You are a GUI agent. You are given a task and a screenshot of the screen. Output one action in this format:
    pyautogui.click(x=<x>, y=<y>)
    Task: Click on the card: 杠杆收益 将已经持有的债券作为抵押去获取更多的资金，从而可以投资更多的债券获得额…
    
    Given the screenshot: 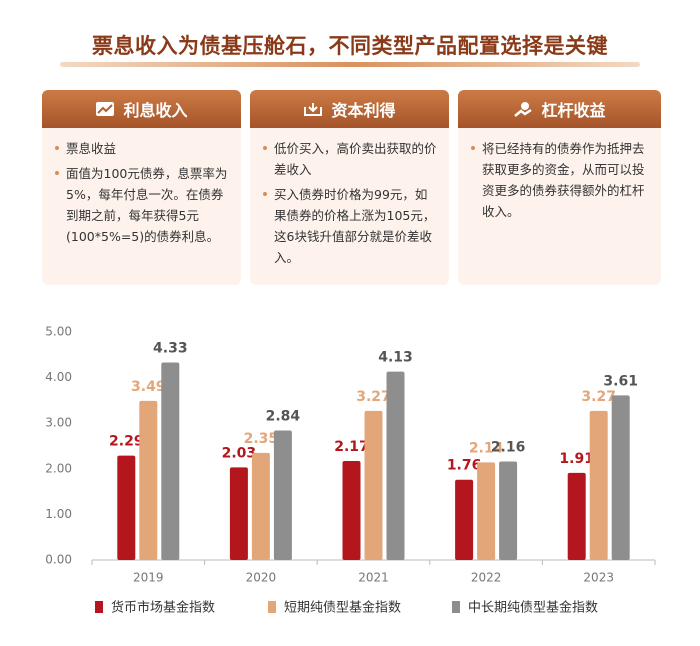 What is the action you would take?
    pyautogui.click(x=559, y=187)
    